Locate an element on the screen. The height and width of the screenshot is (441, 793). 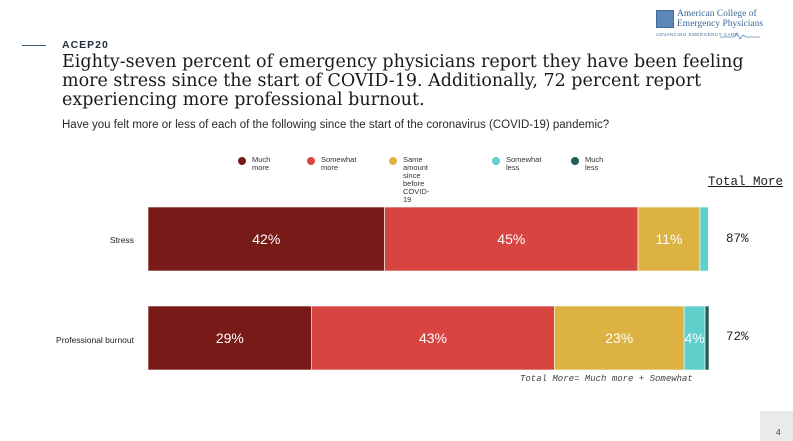
category-label-stress: Stress is located at coordinates (121, 240).